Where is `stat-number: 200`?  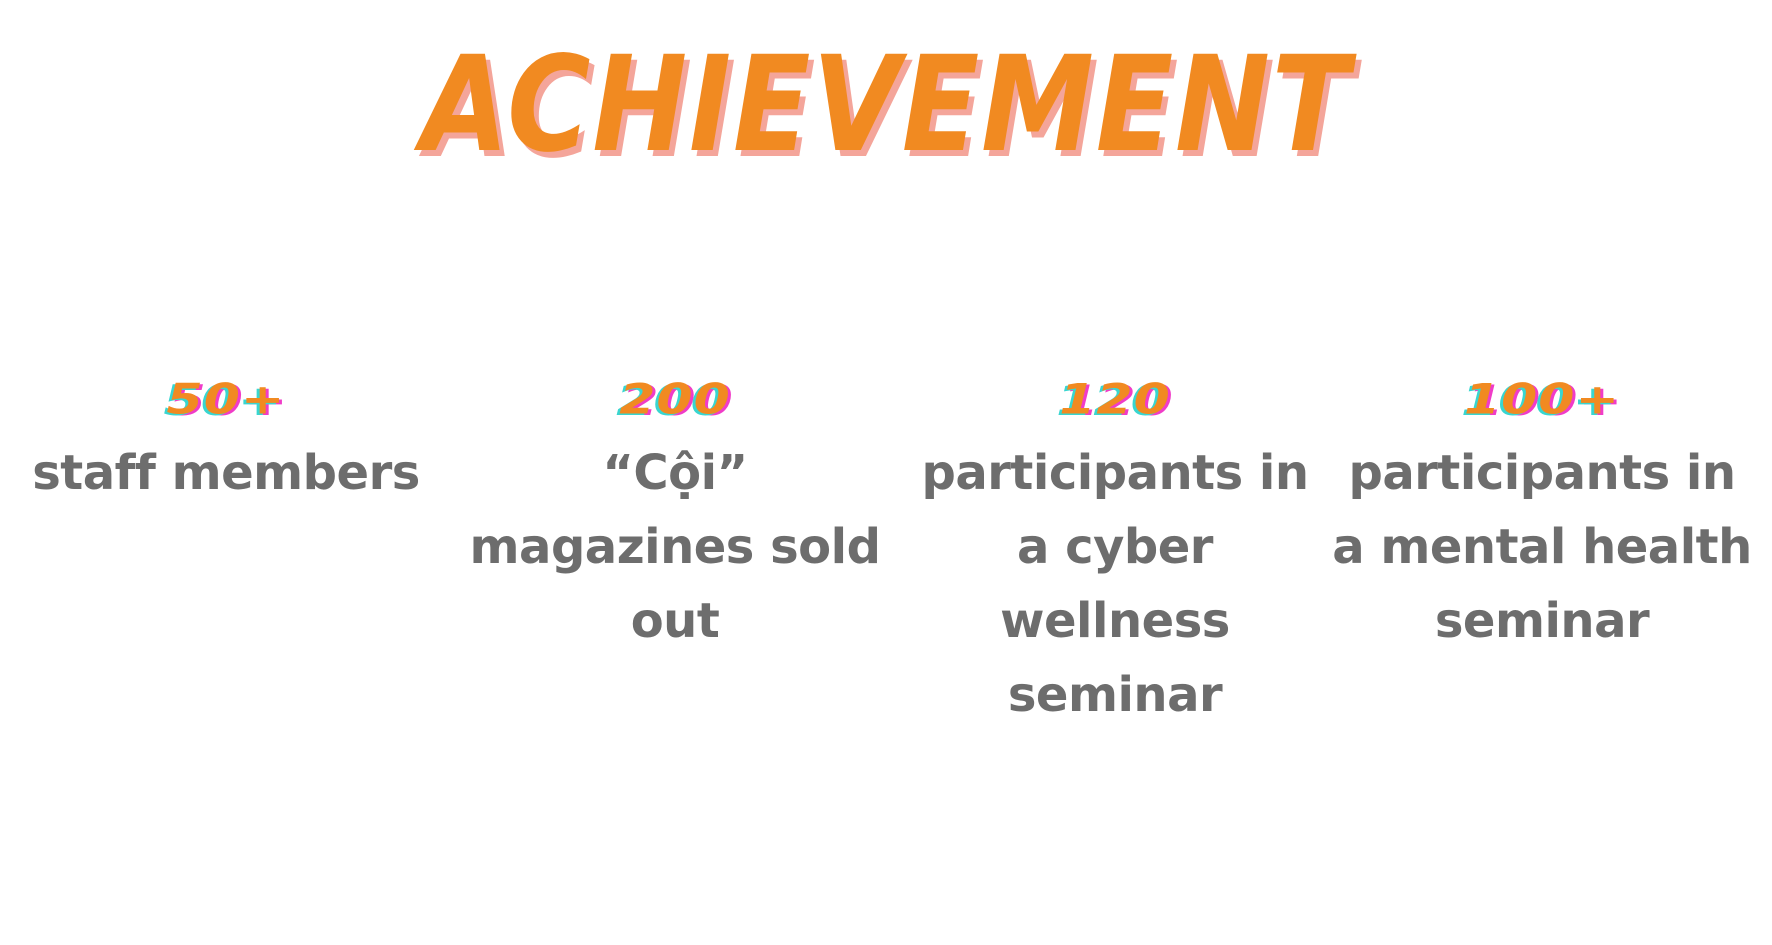
stat-number: 200 is located at coordinates (675, 400).